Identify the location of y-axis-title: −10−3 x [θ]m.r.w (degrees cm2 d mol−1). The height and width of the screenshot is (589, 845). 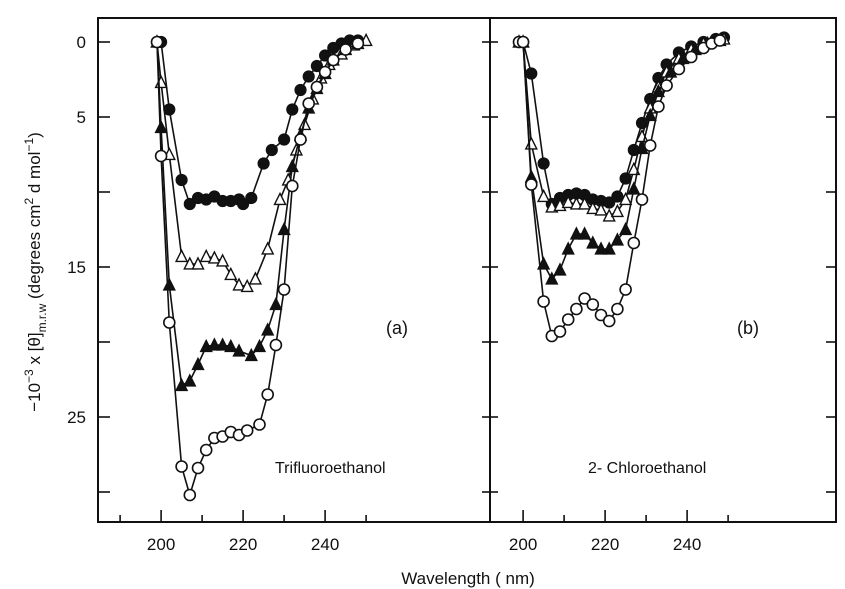
(35, 272).